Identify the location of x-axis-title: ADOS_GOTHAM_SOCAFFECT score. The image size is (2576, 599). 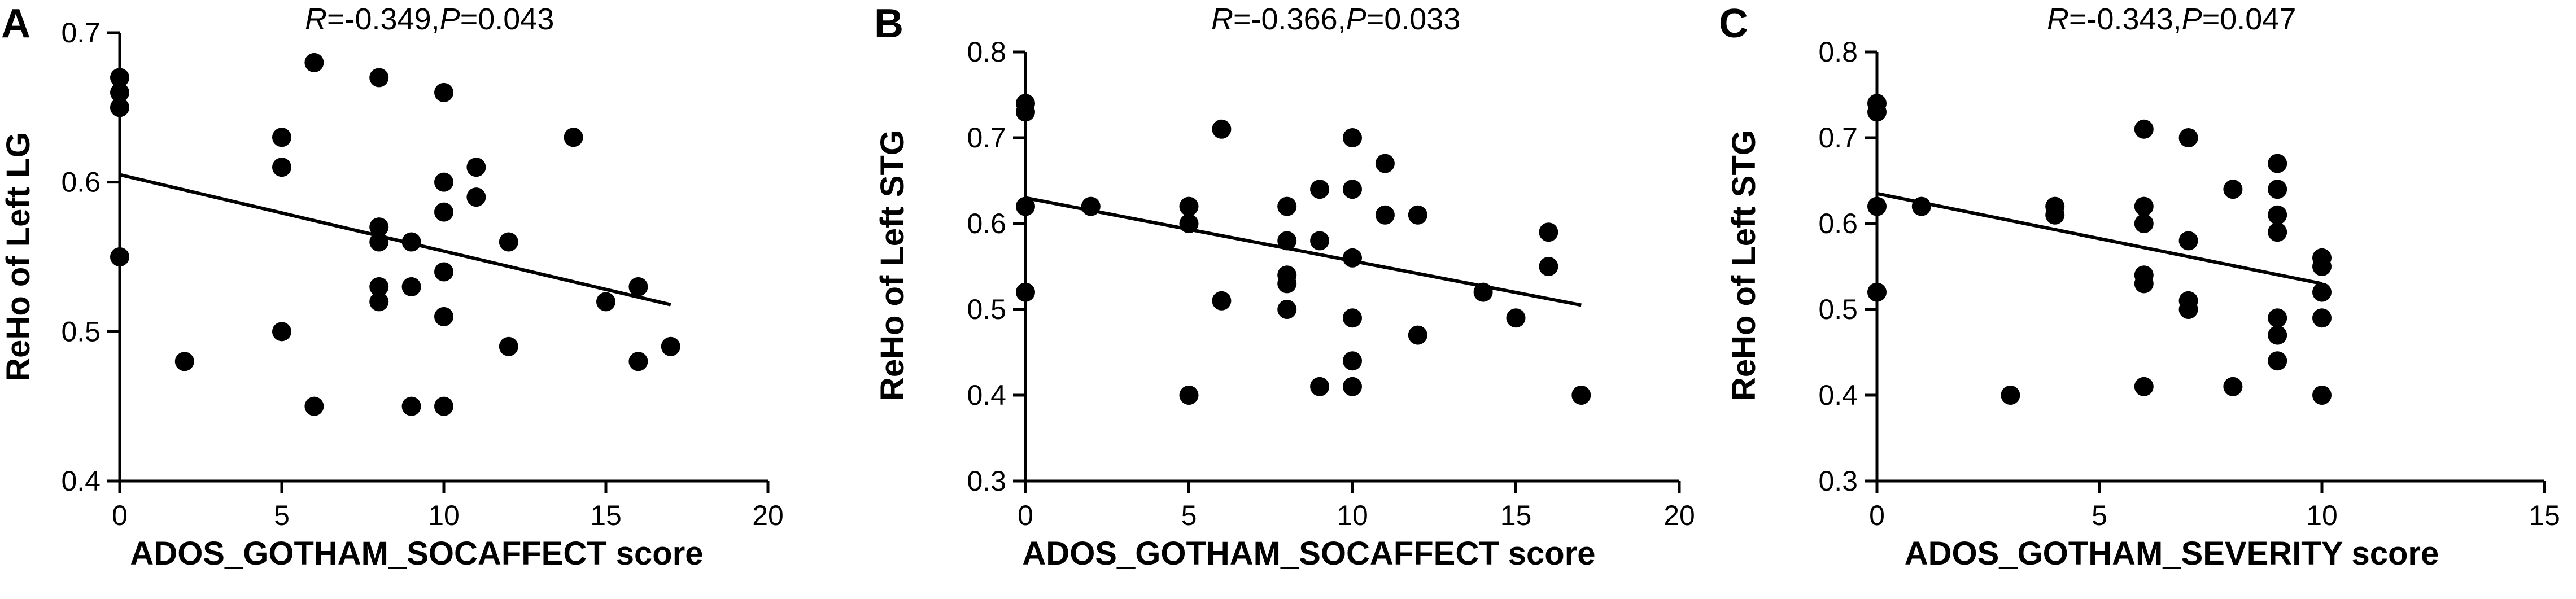
(1308, 553).